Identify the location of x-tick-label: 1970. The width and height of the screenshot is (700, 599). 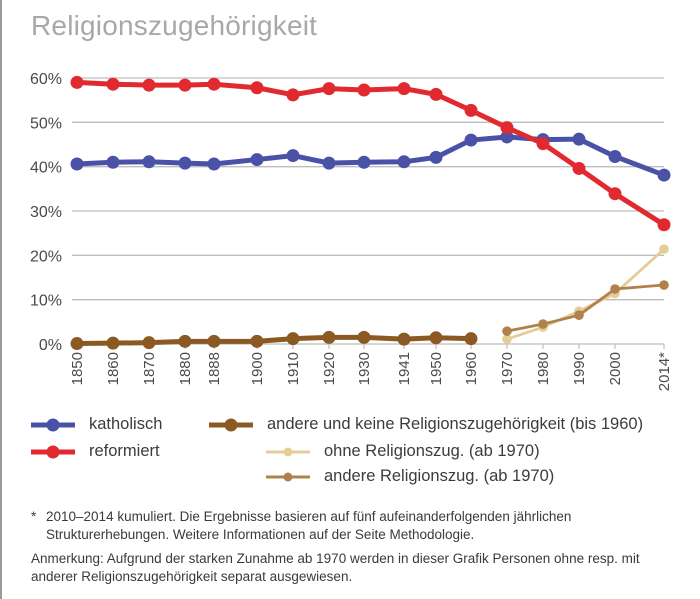
(507, 368).